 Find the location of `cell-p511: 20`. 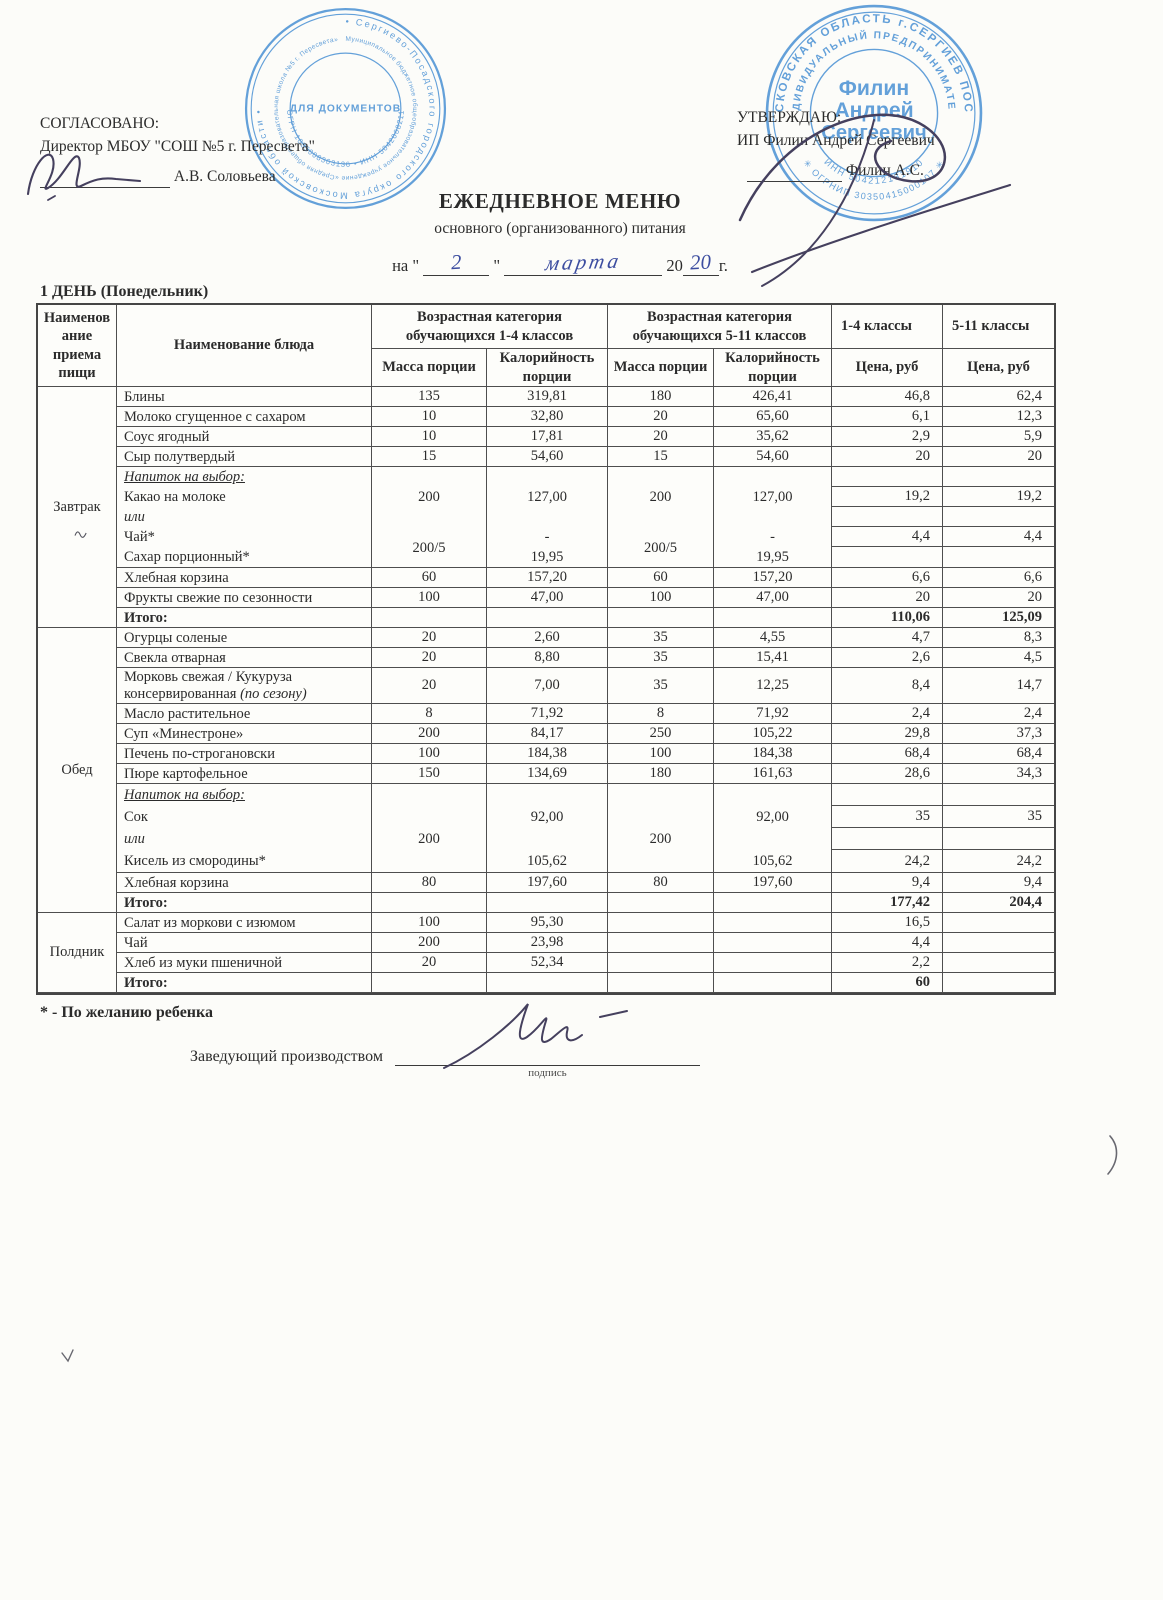

cell-p511: 20 is located at coordinates (998, 598).